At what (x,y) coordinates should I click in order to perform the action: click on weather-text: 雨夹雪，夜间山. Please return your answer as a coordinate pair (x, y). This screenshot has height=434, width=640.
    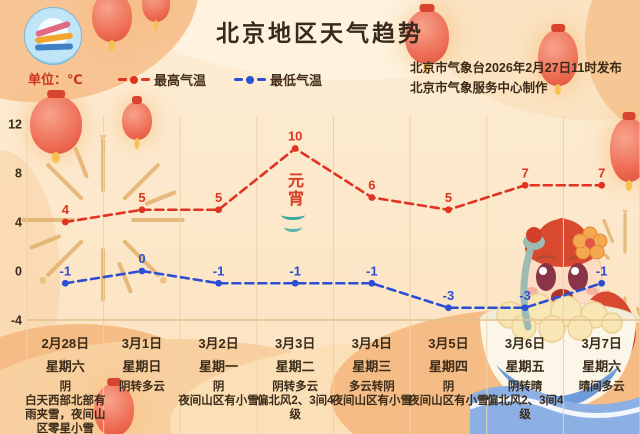
    Looking at the image, I should click on (65, 414).